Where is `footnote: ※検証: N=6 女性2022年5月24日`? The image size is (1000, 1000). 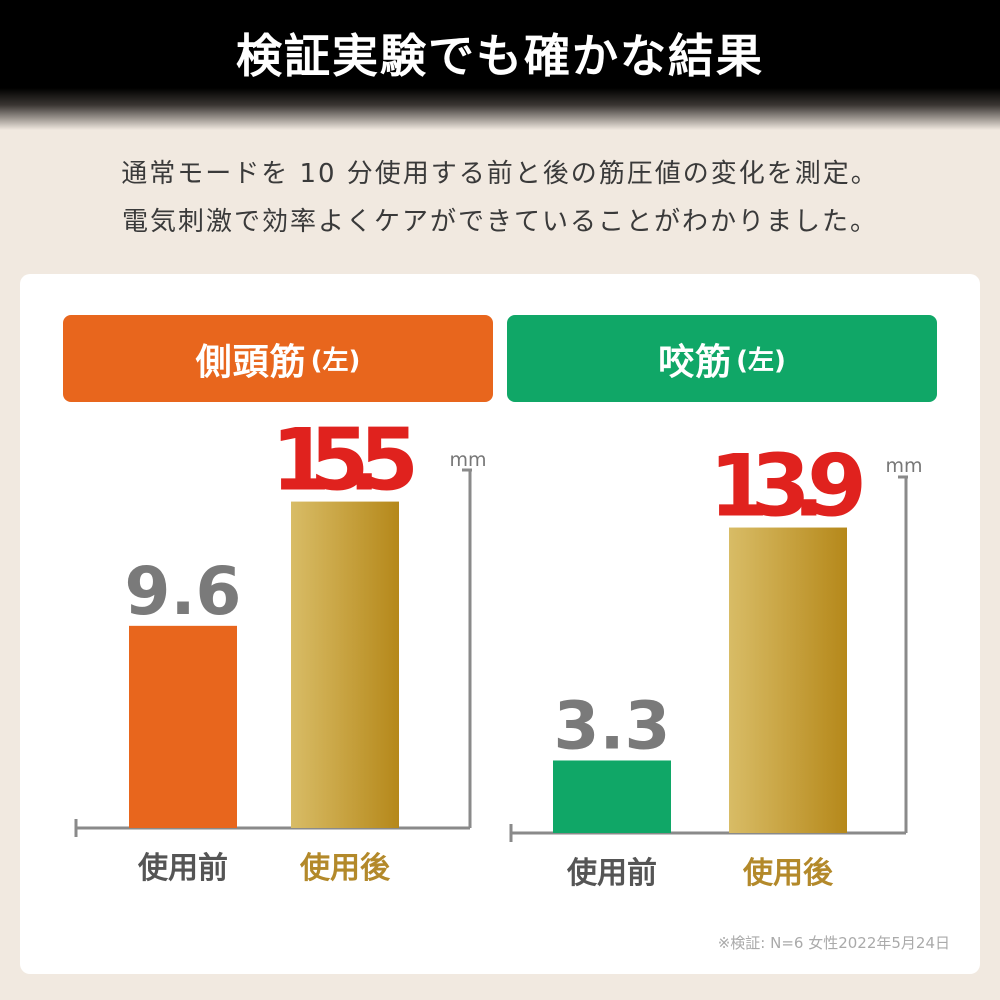
footnote: ※検証: N=6 女性2022年5月24日 is located at coordinates (833, 943).